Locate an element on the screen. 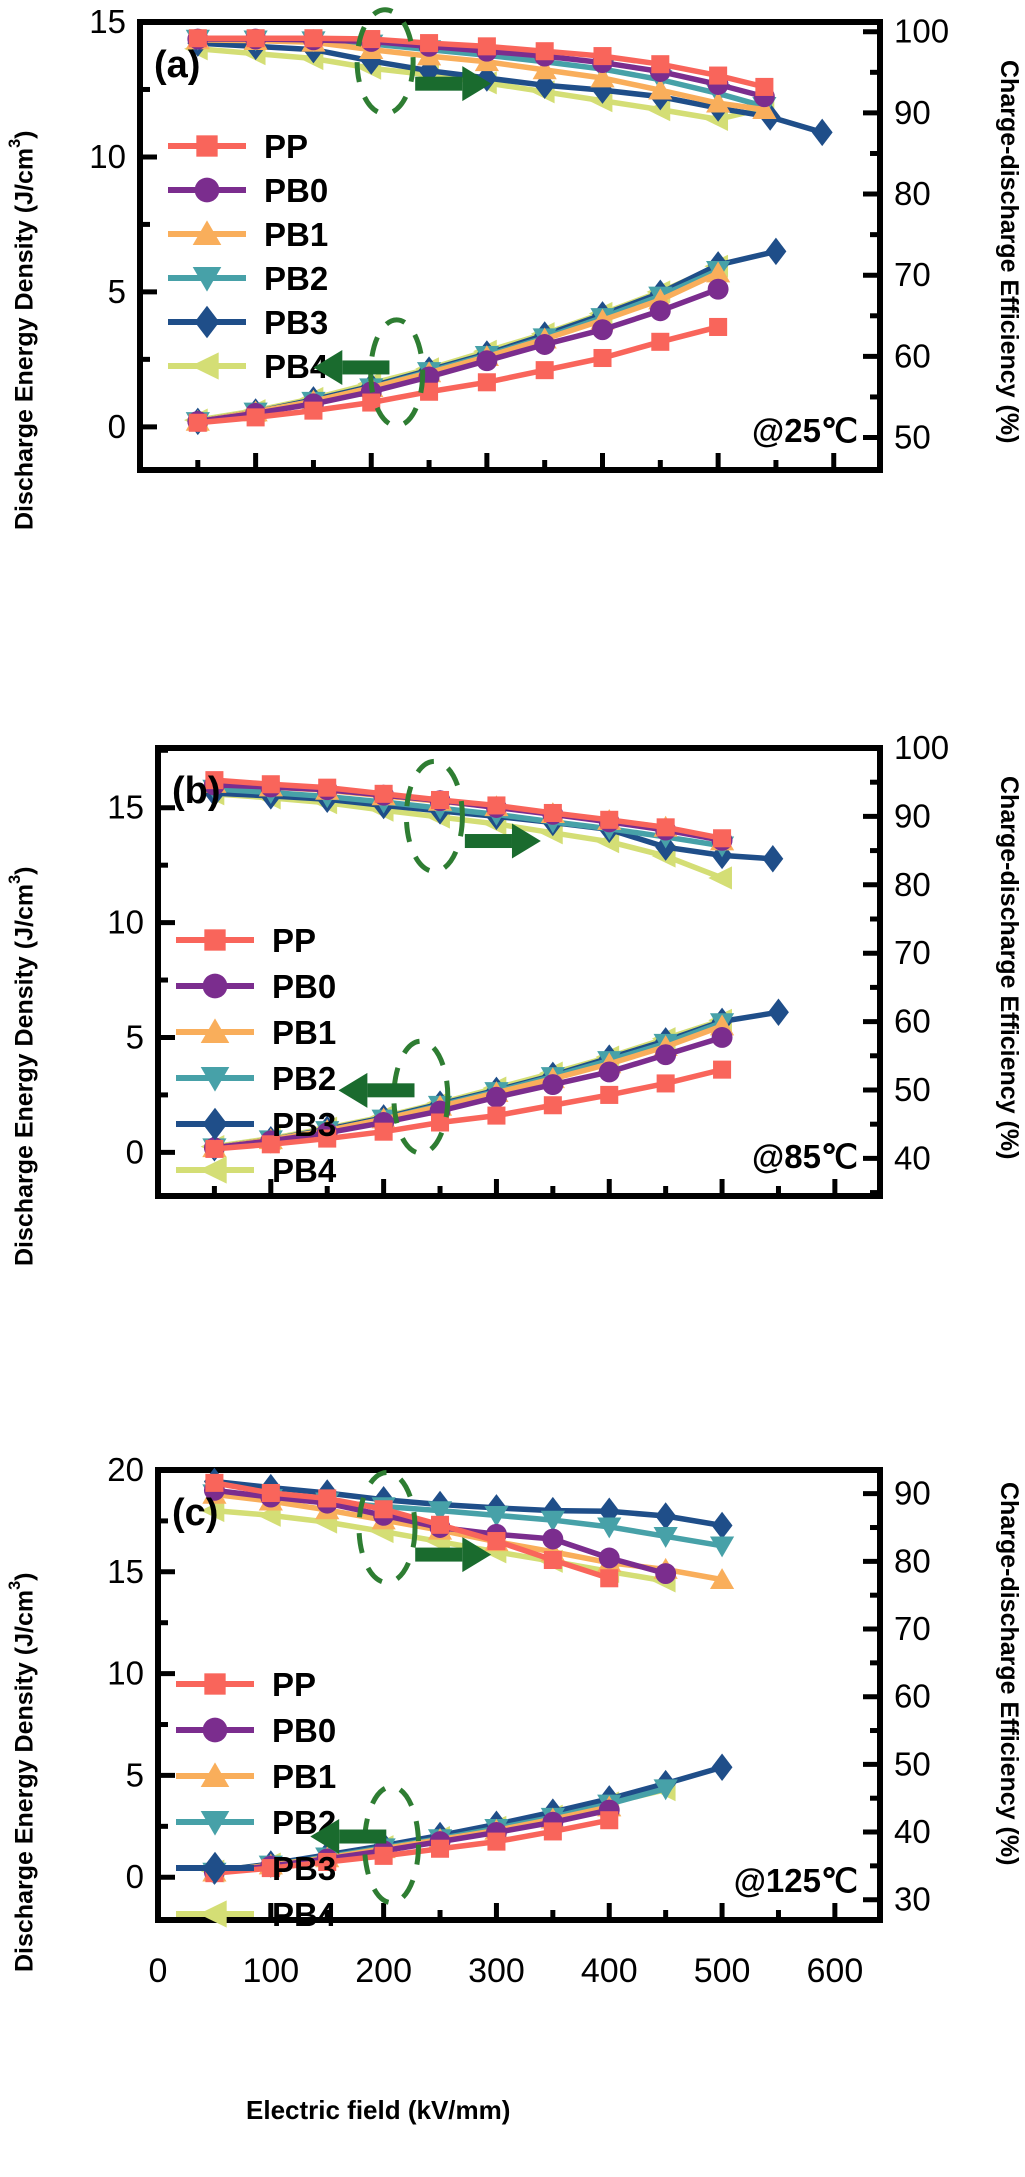  x-tick-label: 600 is located at coordinates (835, 1971).